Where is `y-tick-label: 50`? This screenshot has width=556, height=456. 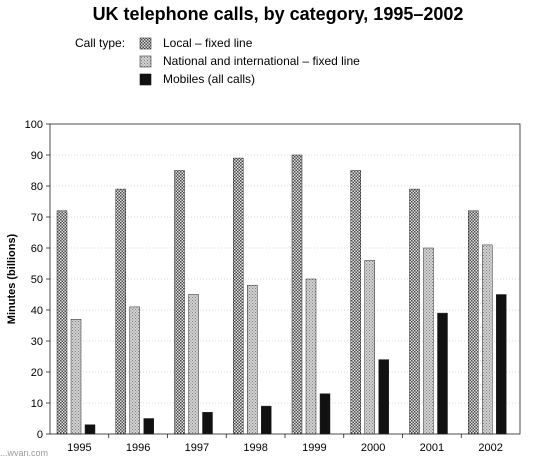 y-tick-label: 50 is located at coordinates (37, 280).